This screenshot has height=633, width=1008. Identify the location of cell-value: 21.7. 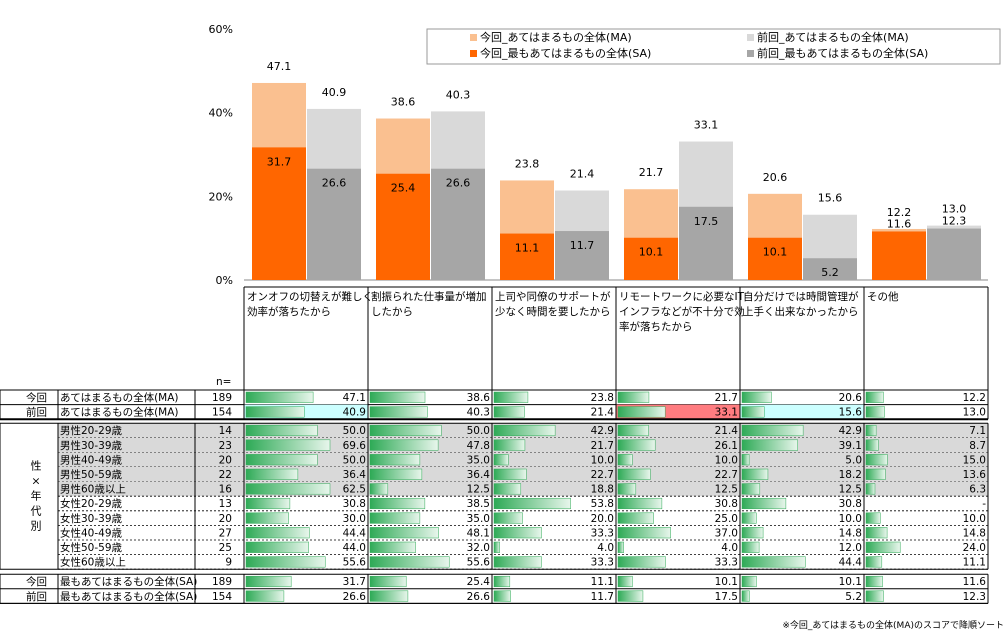
(602, 446).